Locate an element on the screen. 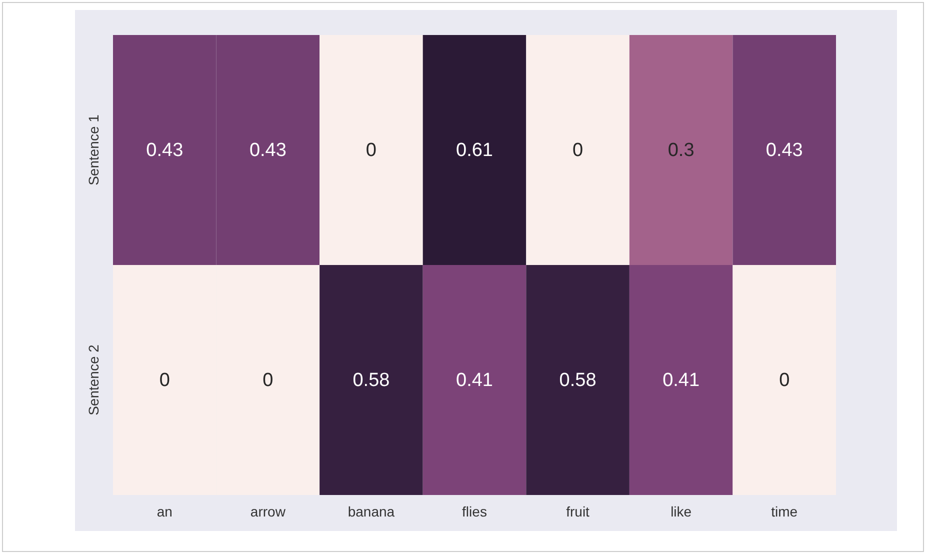 The width and height of the screenshot is (926, 554). data-label: 0.61 is located at coordinates (474, 150).